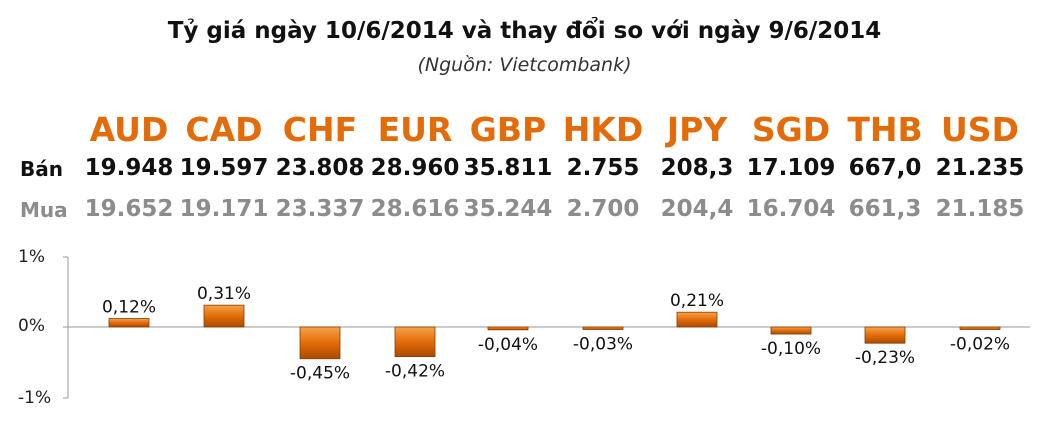 Image resolution: width=1049 pixels, height=435 pixels. Describe the element at coordinates (524, 65) in the screenshot. I see `chart-subtitle: (Nguồn: Vietcombank)` at that location.